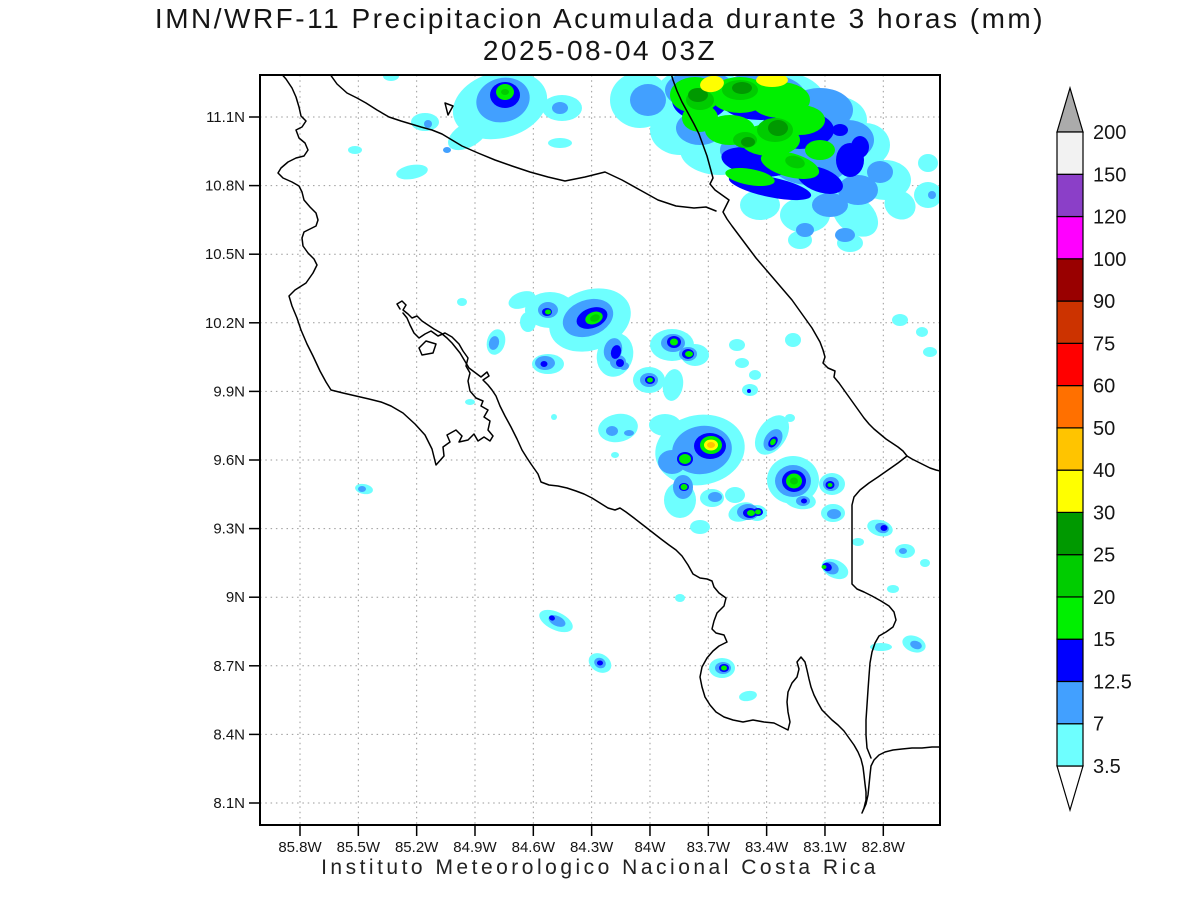  What do you see at coordinates (229, 666) in the screenshot?
I see `lat-tick-label: 8.7N` at bounding box center [229, 666].